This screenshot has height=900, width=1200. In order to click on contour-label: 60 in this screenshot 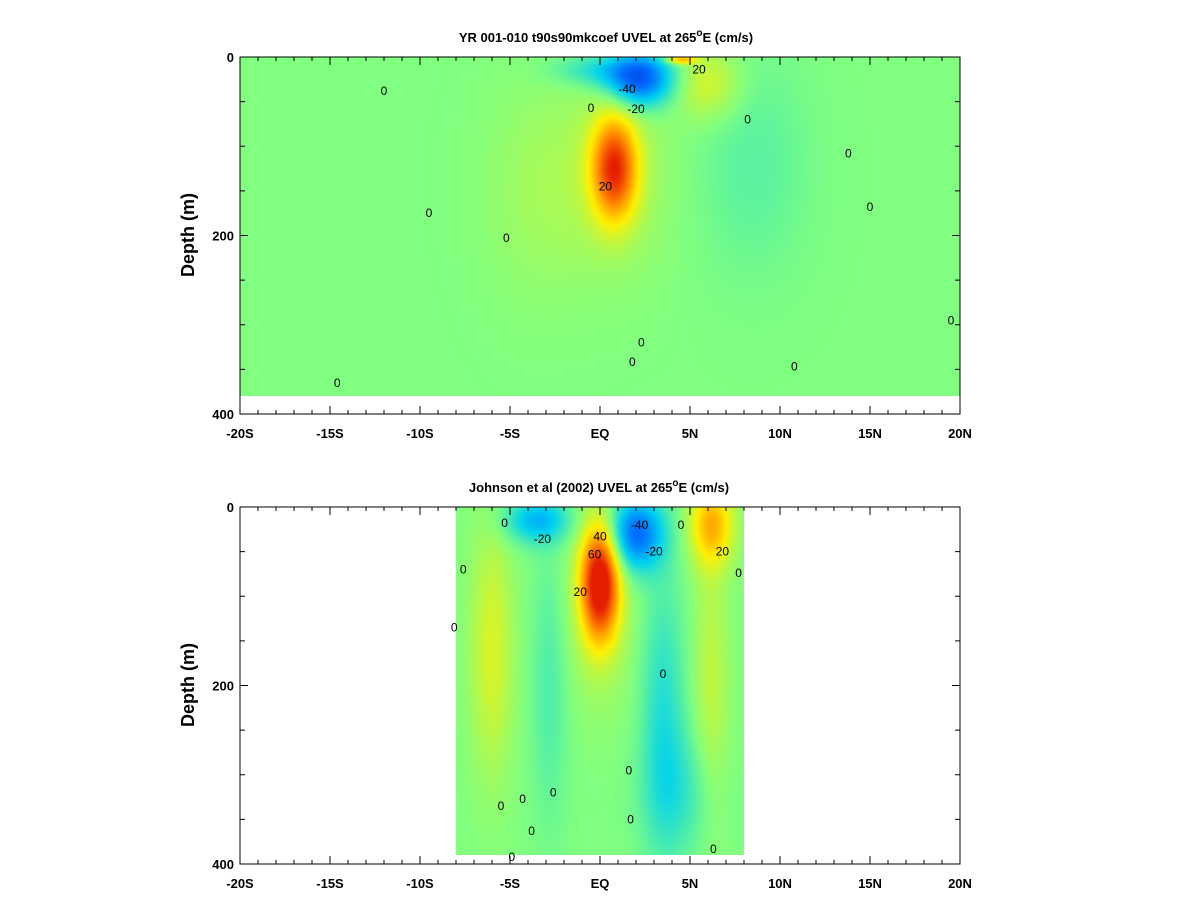, I will do `click(595, 554)`.